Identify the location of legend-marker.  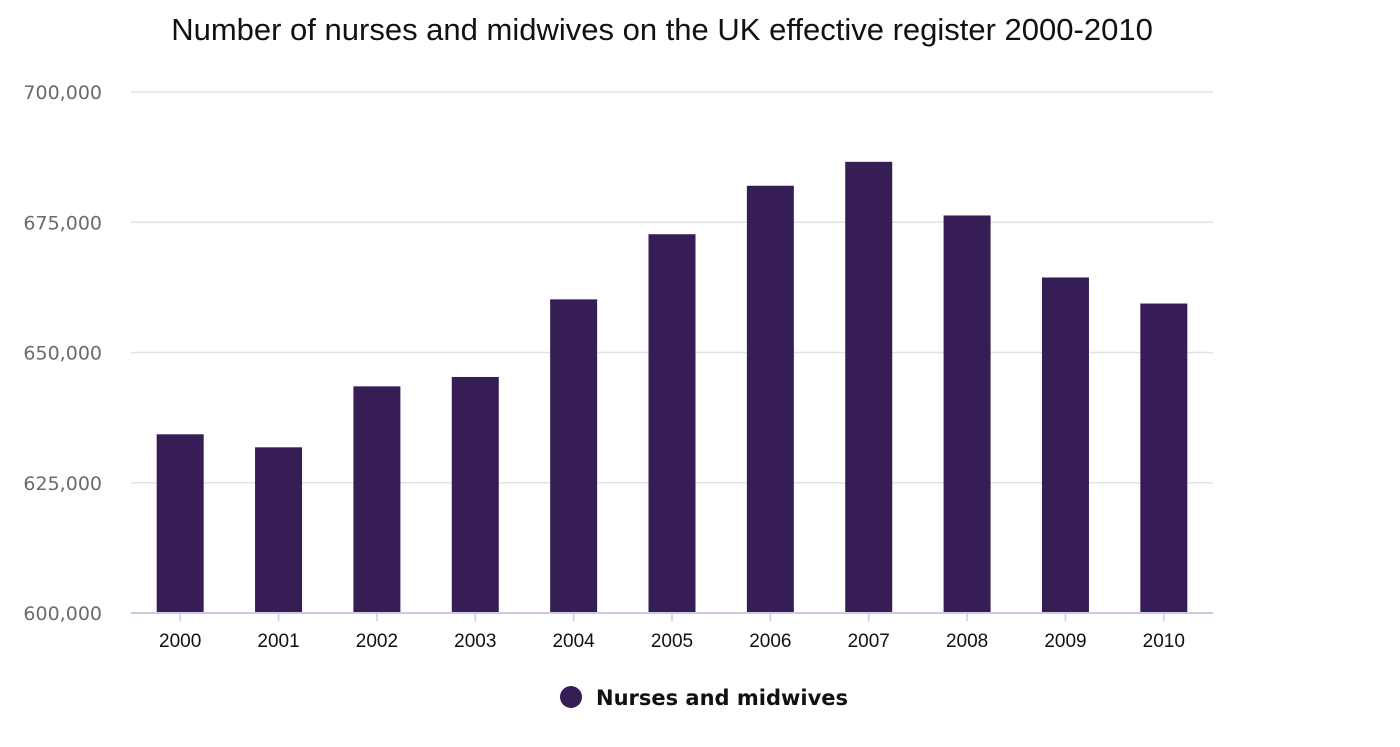
(571, 697).